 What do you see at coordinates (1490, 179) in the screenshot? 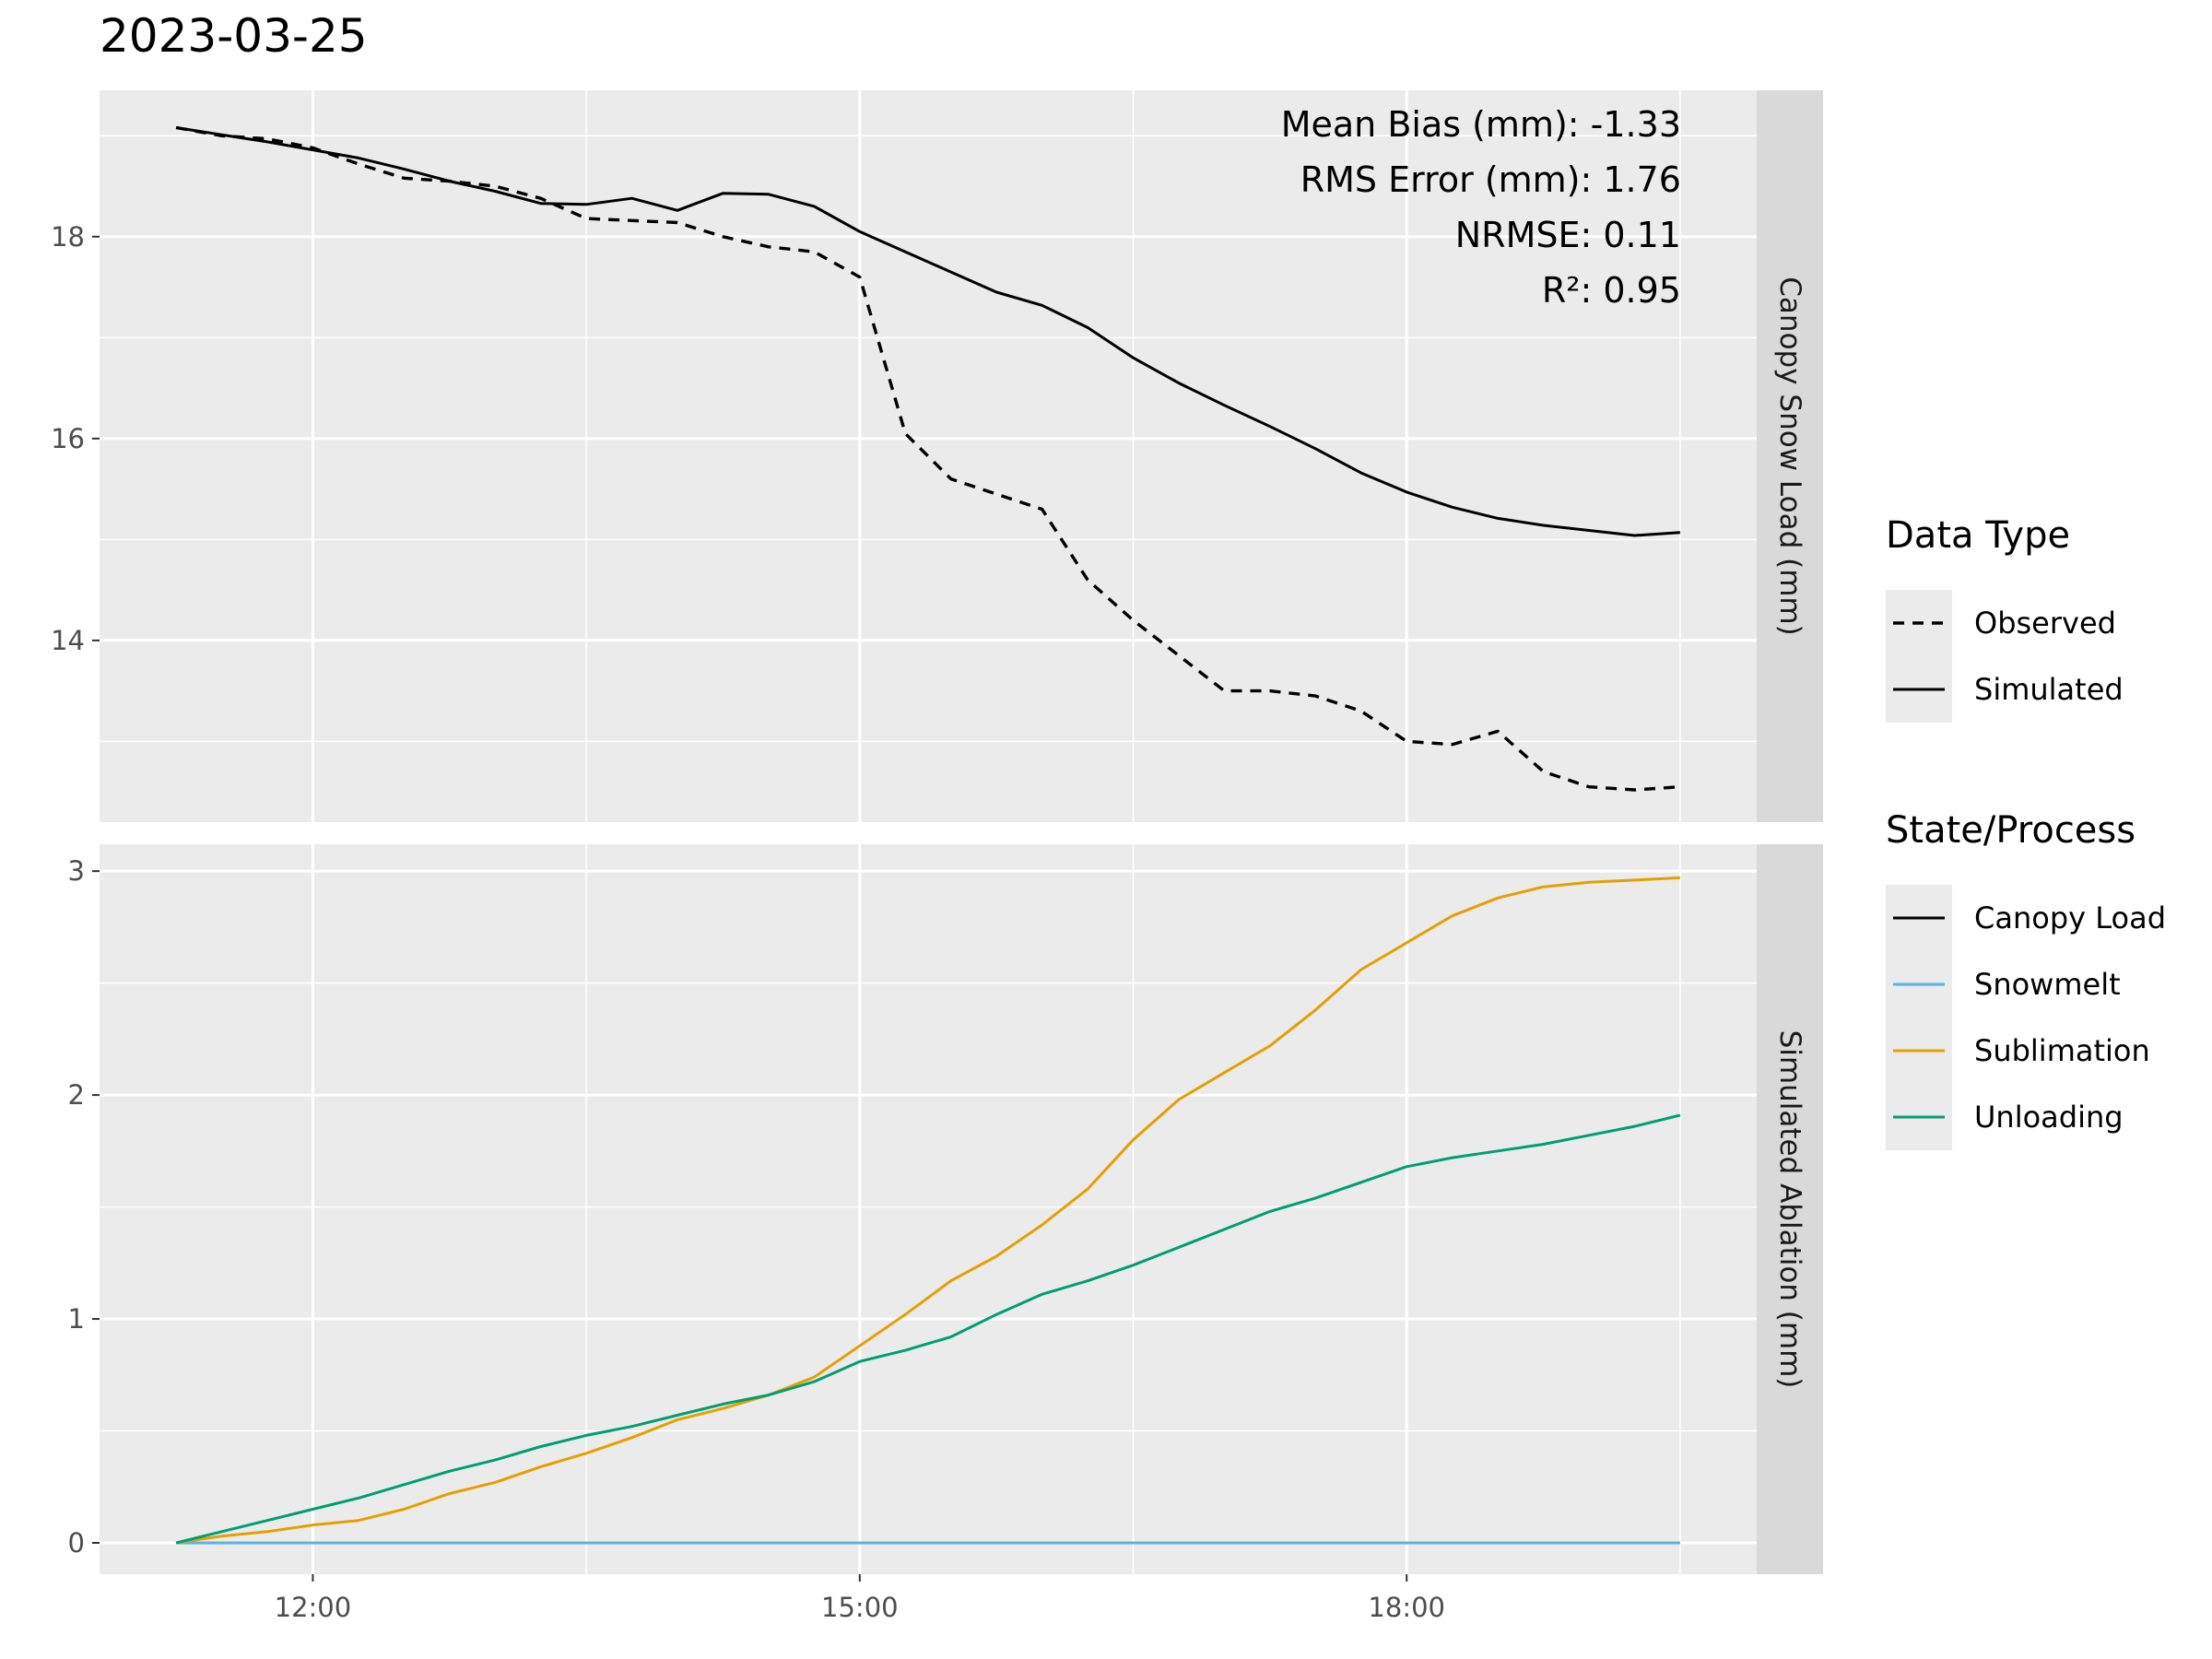
I see `stats-annotation: RMS Error (mm): 1.76` at bounding box center [1490, 179].